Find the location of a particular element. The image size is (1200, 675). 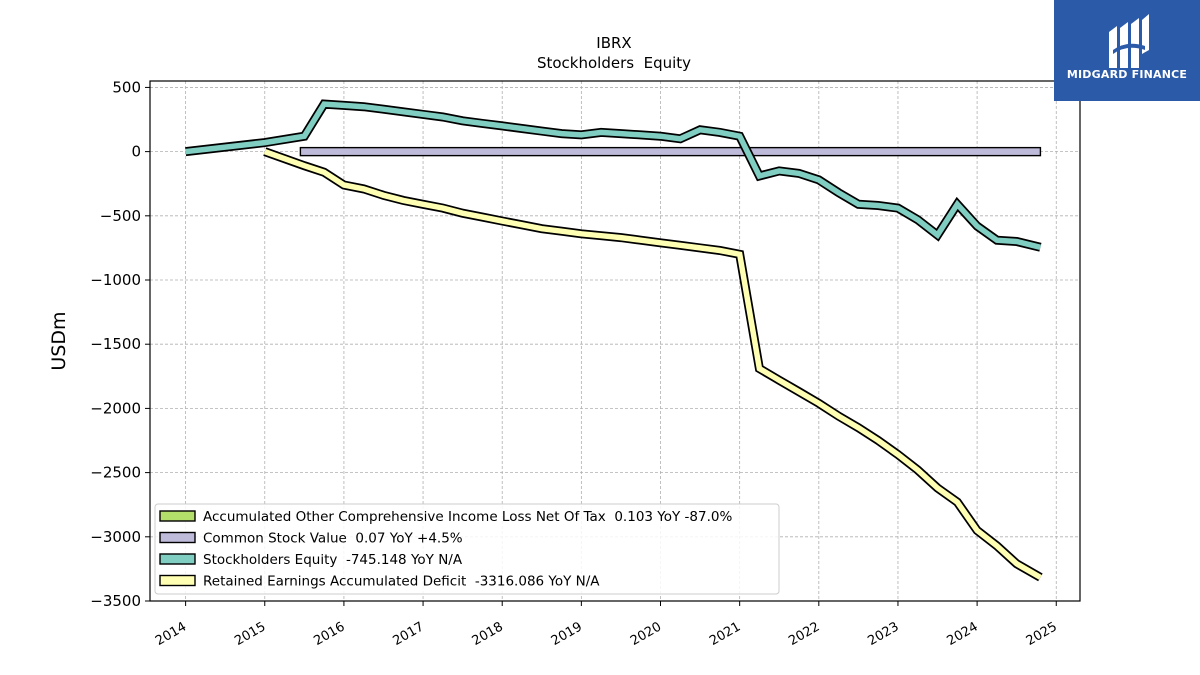

y-tick-label: −2500 is located at coordinates (115, 473).